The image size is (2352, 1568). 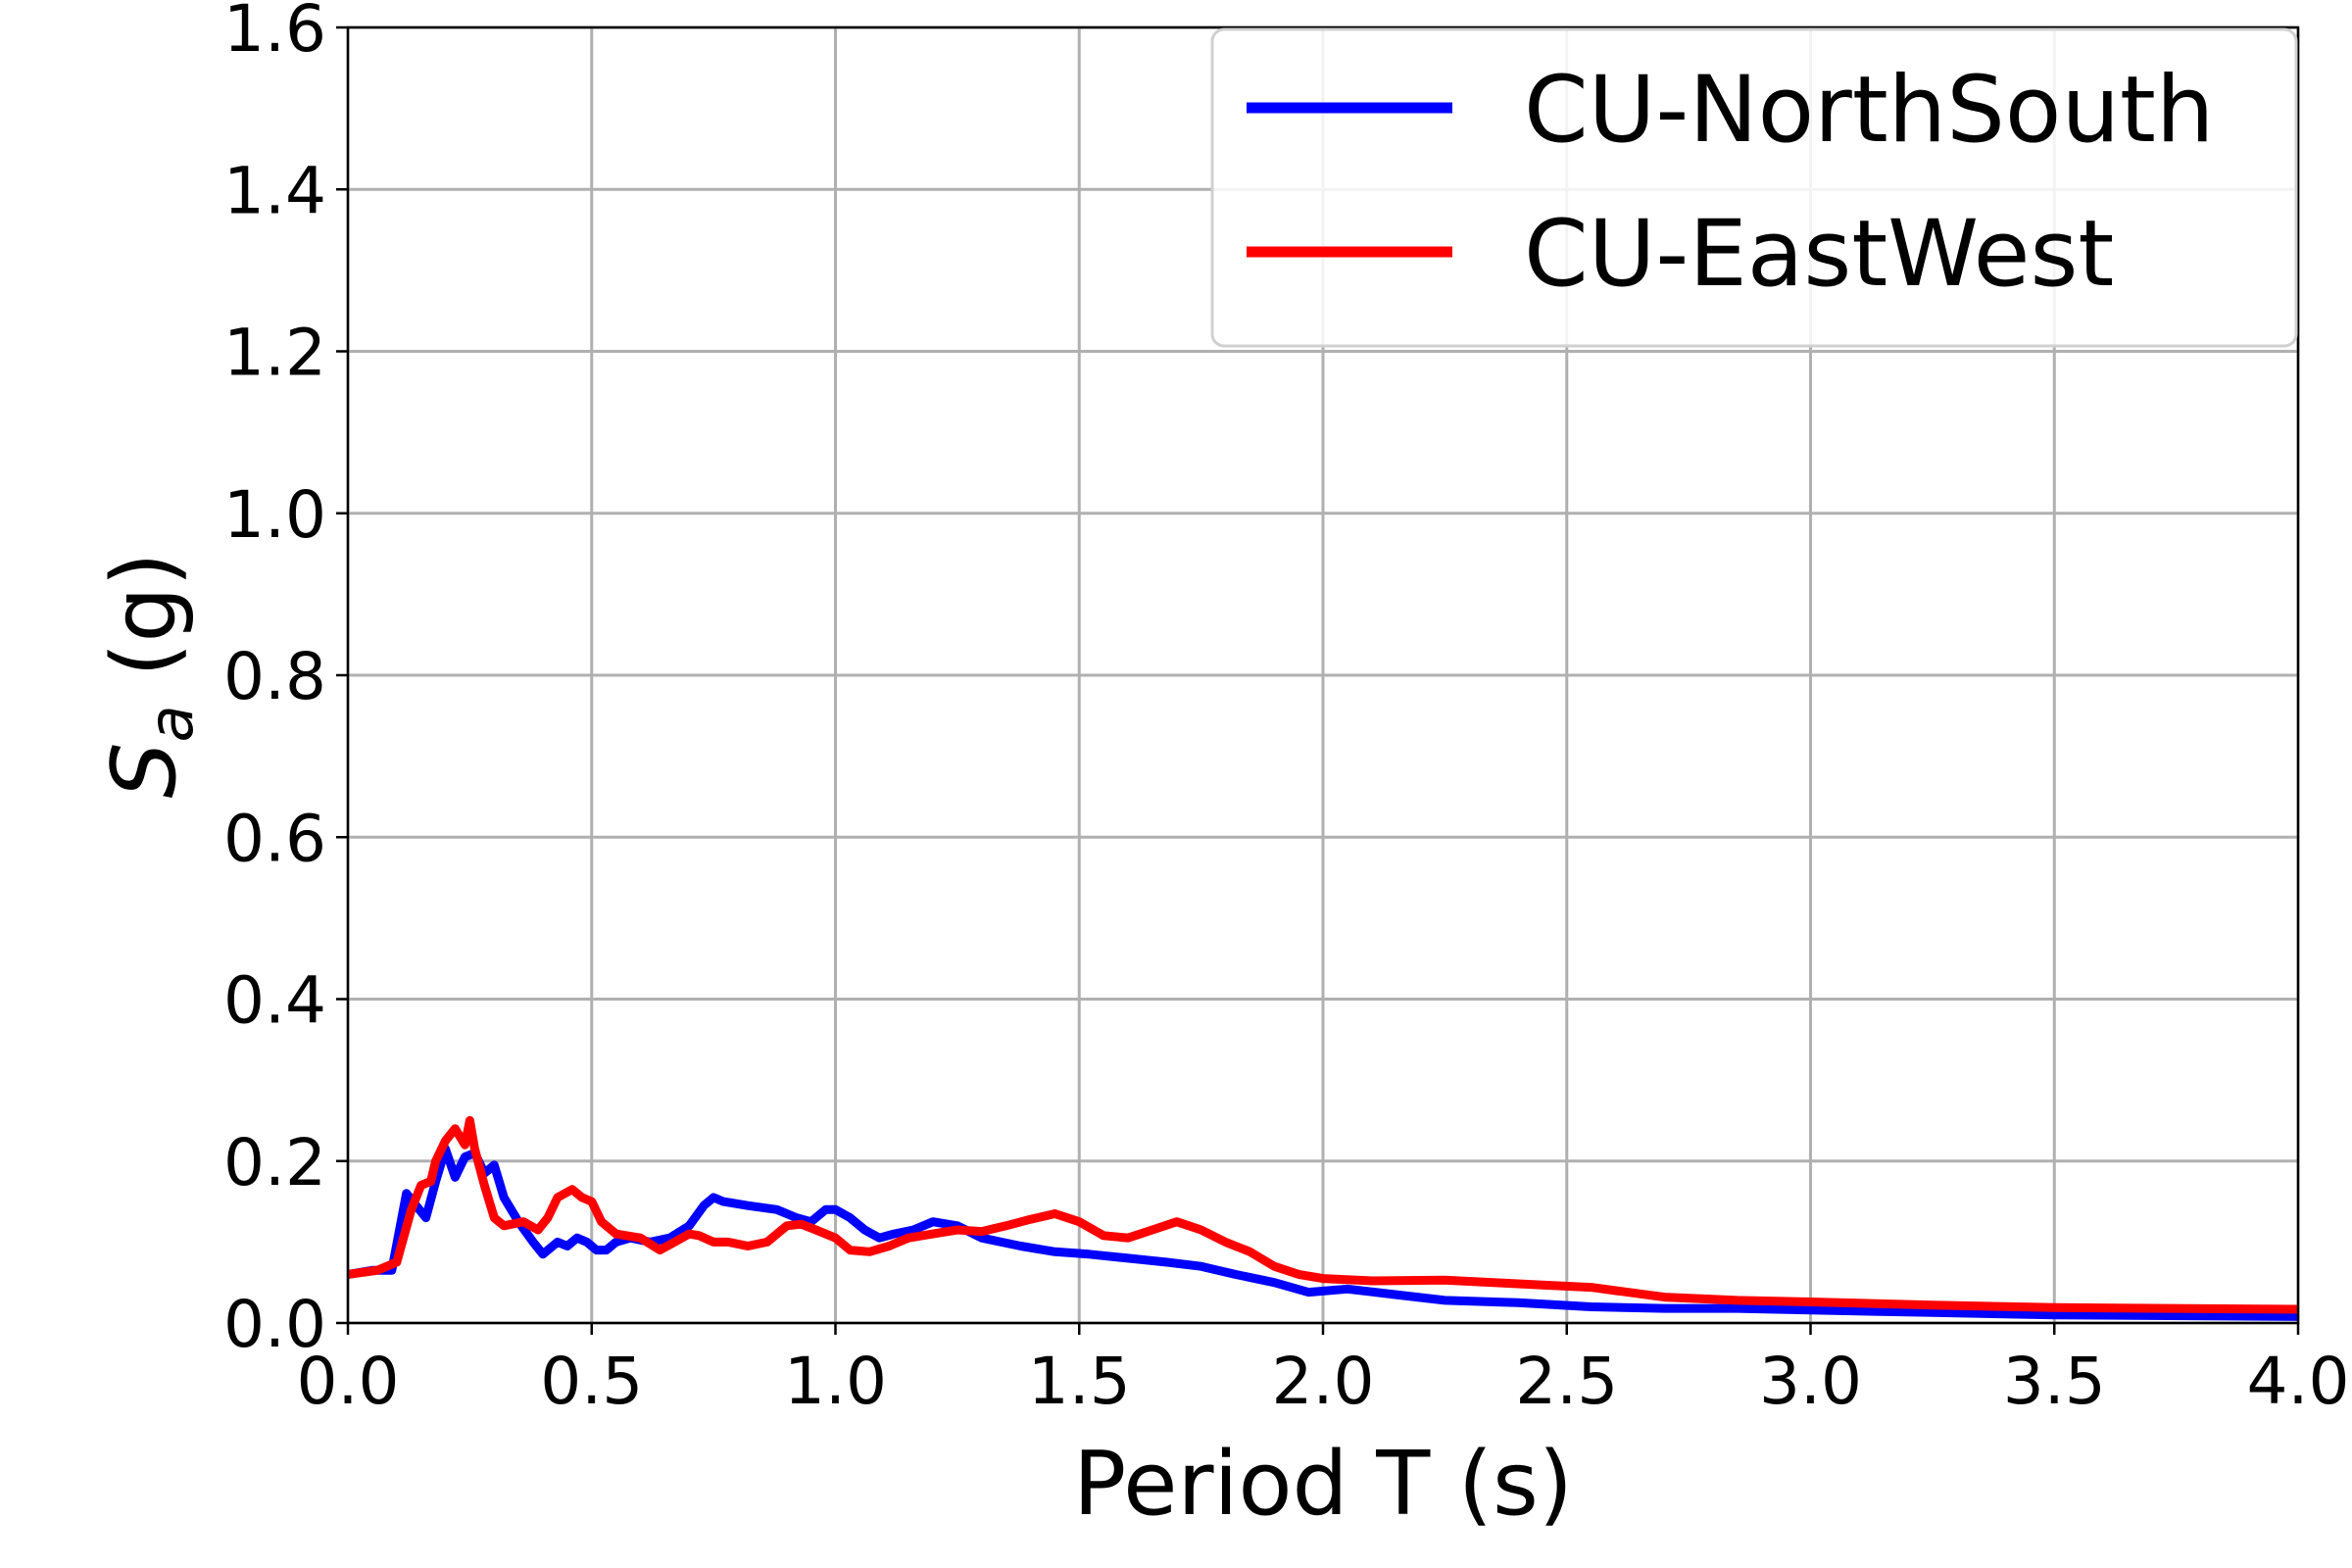 I want to click on x-tick-label: 2.0, so click(x=1323, y=1381).